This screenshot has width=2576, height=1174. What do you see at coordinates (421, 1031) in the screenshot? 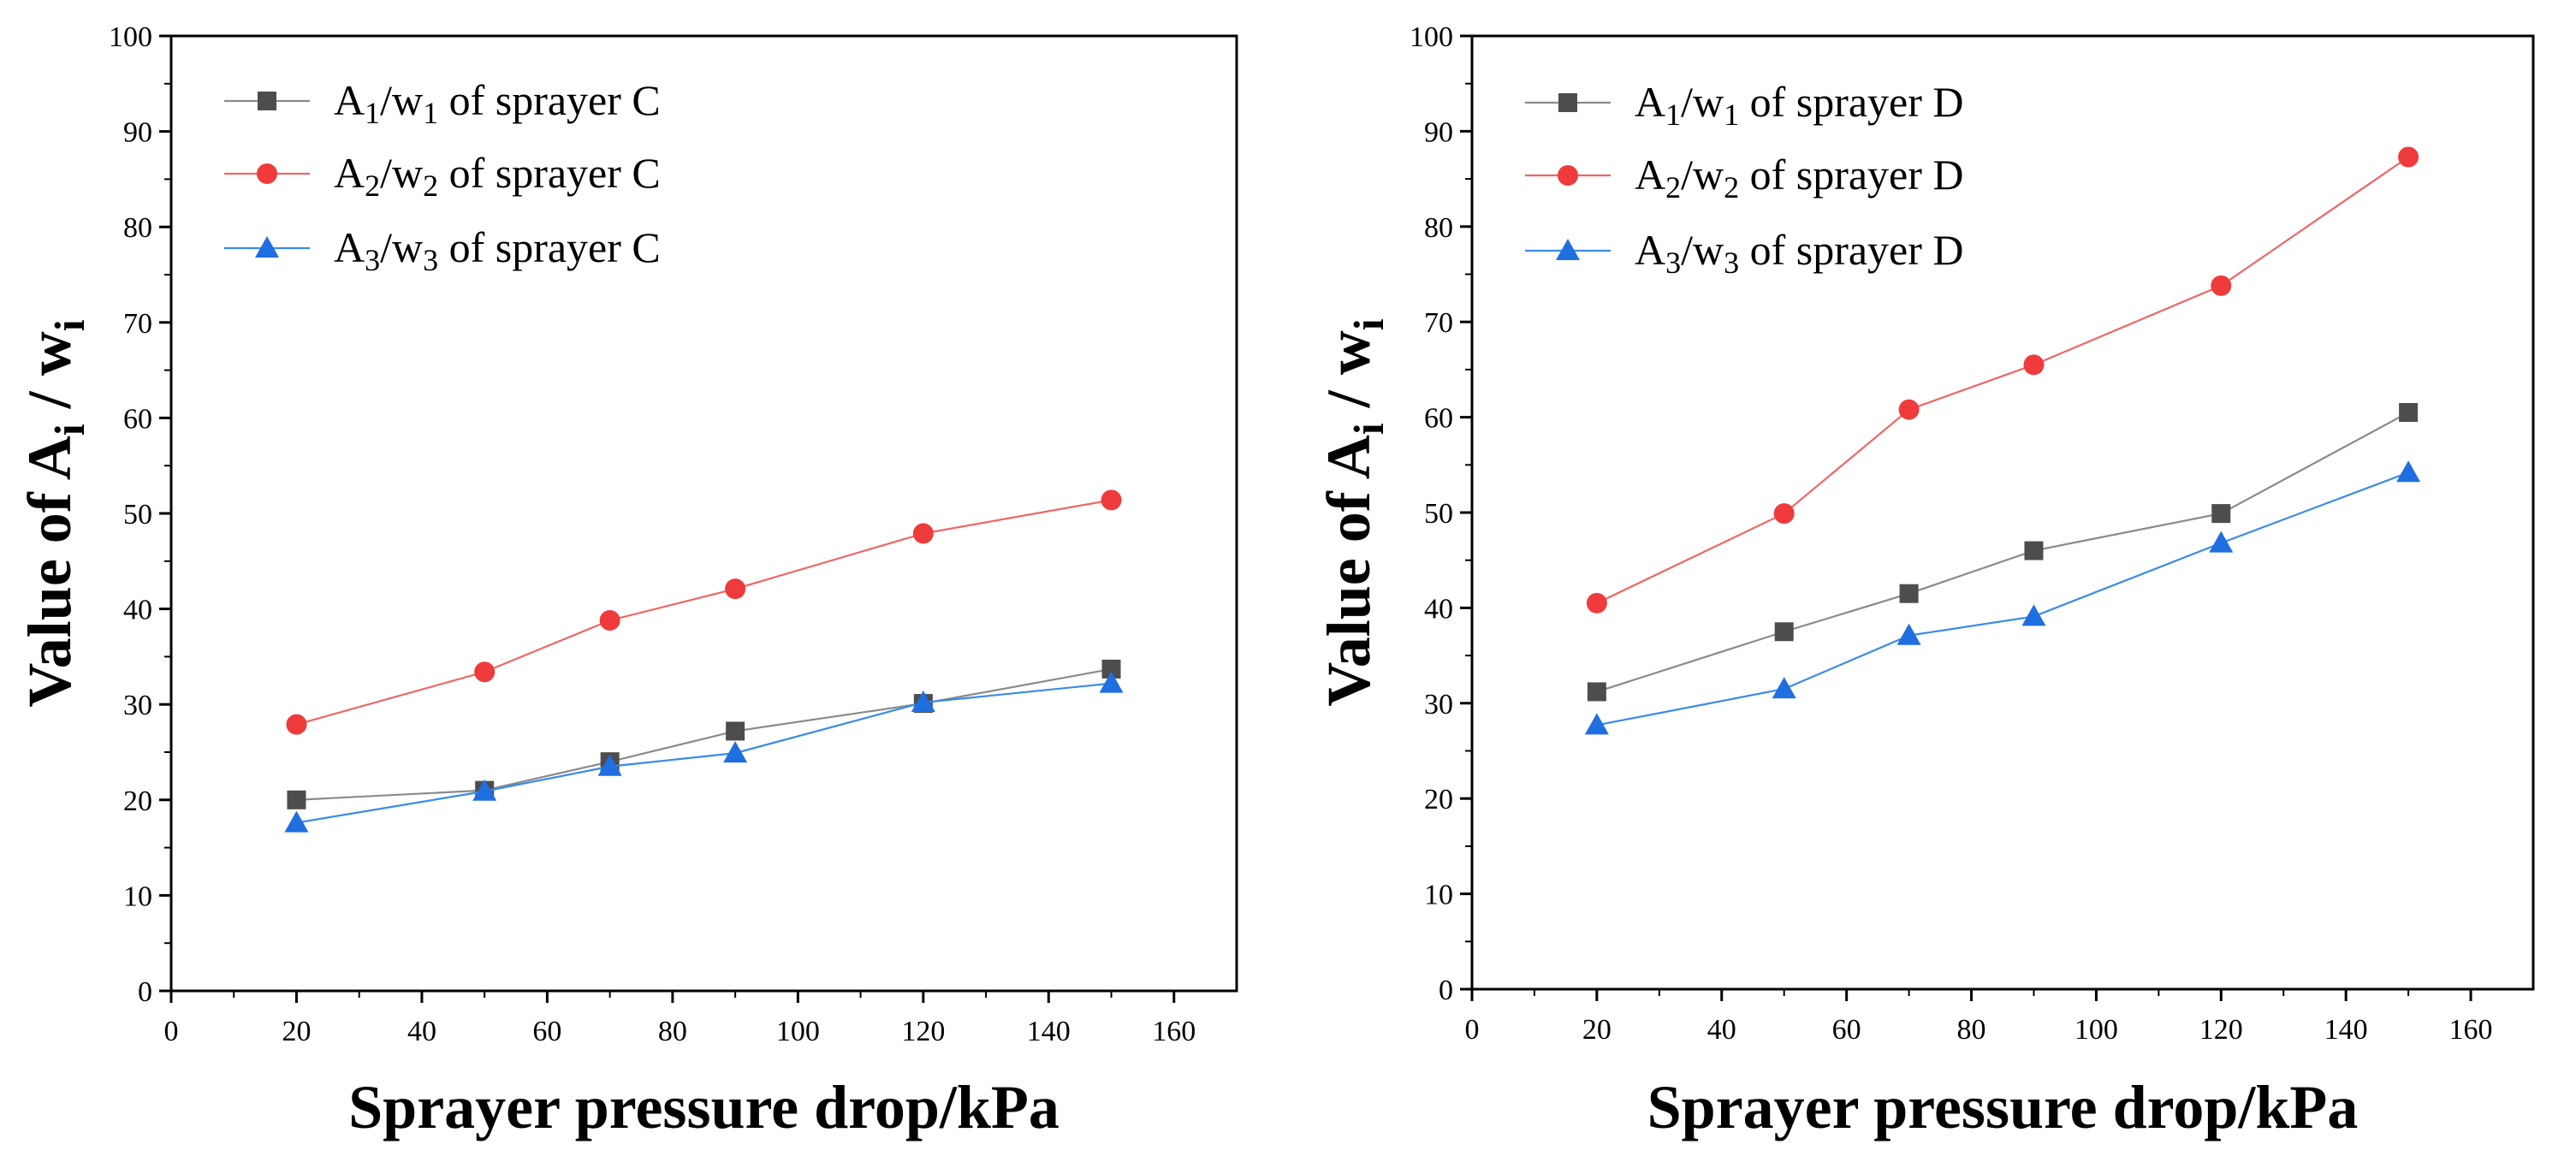
I see `x-tick-label: 40` at bounding box center [421, 1031].